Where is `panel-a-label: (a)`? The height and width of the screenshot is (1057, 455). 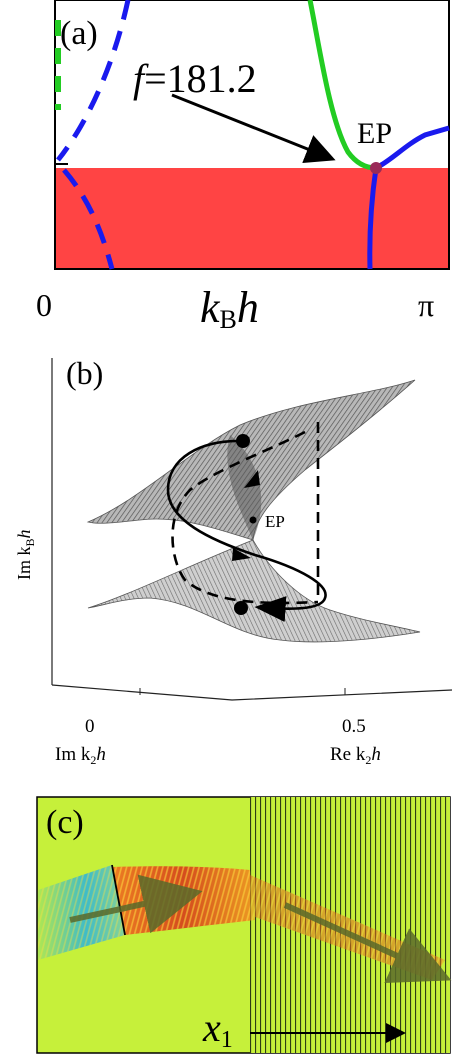 panel-a-label: (a) is located at coordinates (79, 33).